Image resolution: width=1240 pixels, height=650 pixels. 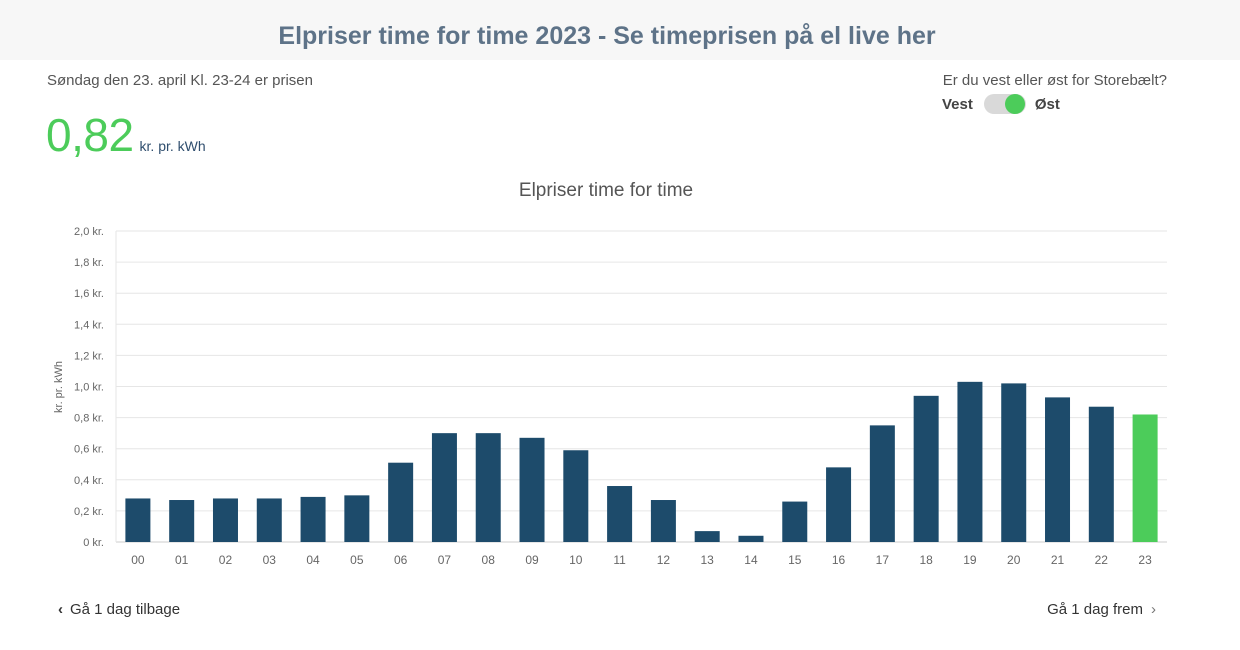 What do you see at coordinates (532, 560) in the screenshot?
I see `x-tick-label: 09` at bounding box center [532, 560].